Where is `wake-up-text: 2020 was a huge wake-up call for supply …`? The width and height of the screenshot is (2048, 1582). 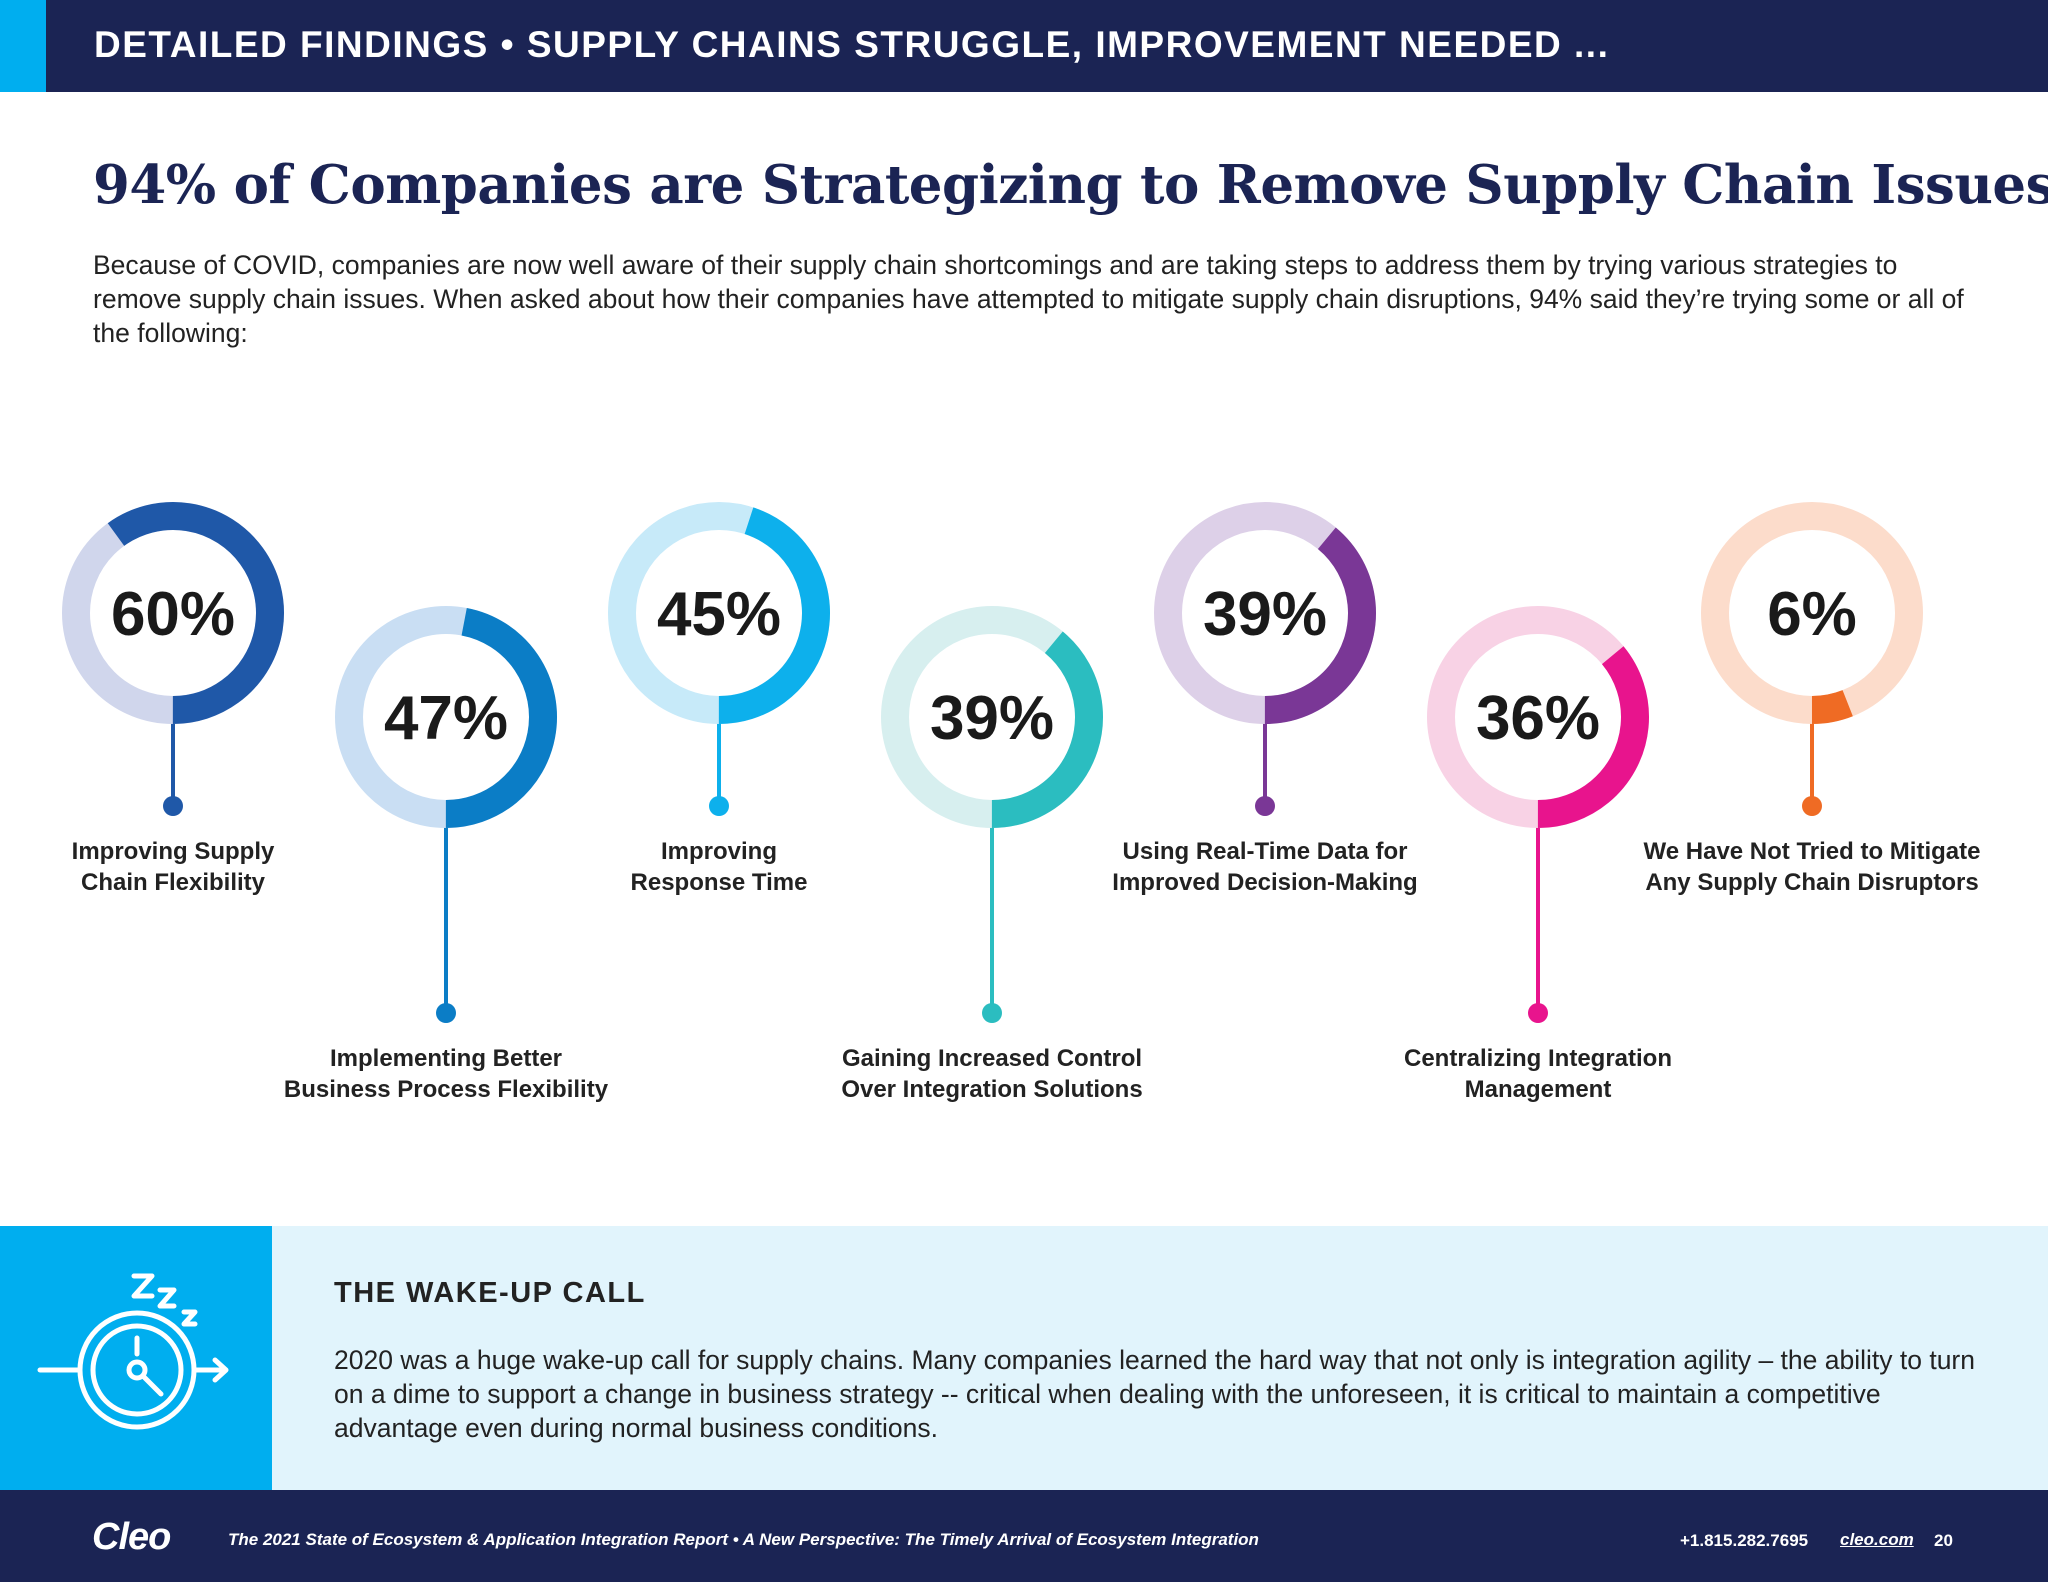
wake-up-text: 2020 was a huge wake-up call for supply … is located at coordinates (1154, 1394).